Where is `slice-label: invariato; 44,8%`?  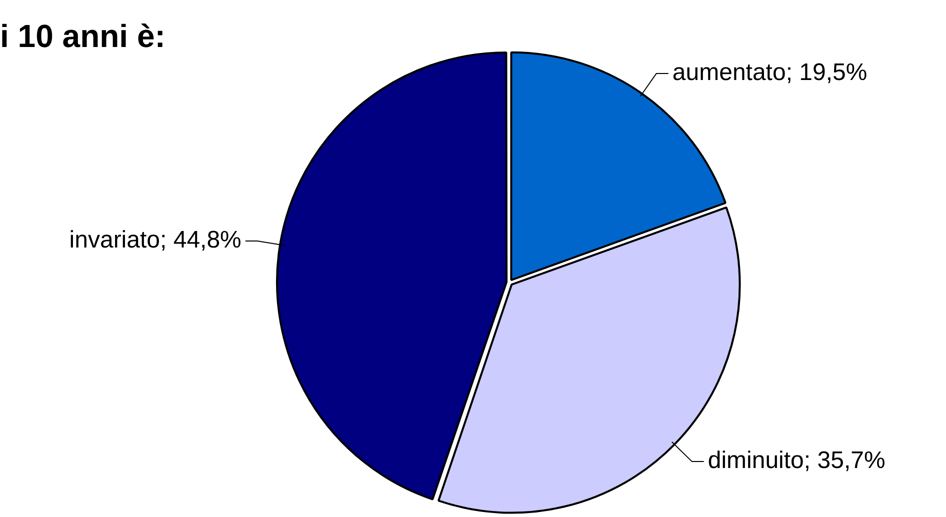
slice-label: invariato; 44,8% is located at coordinates (155, 240).